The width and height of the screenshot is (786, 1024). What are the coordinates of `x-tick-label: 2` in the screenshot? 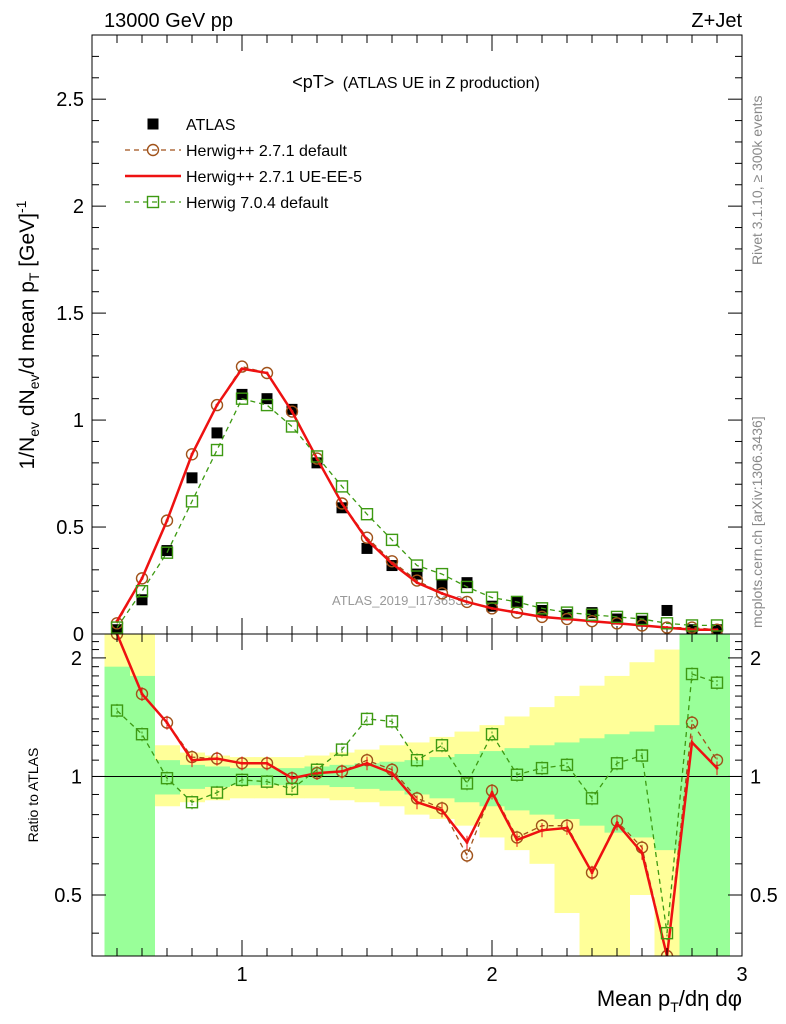 It's located at (491, 975).